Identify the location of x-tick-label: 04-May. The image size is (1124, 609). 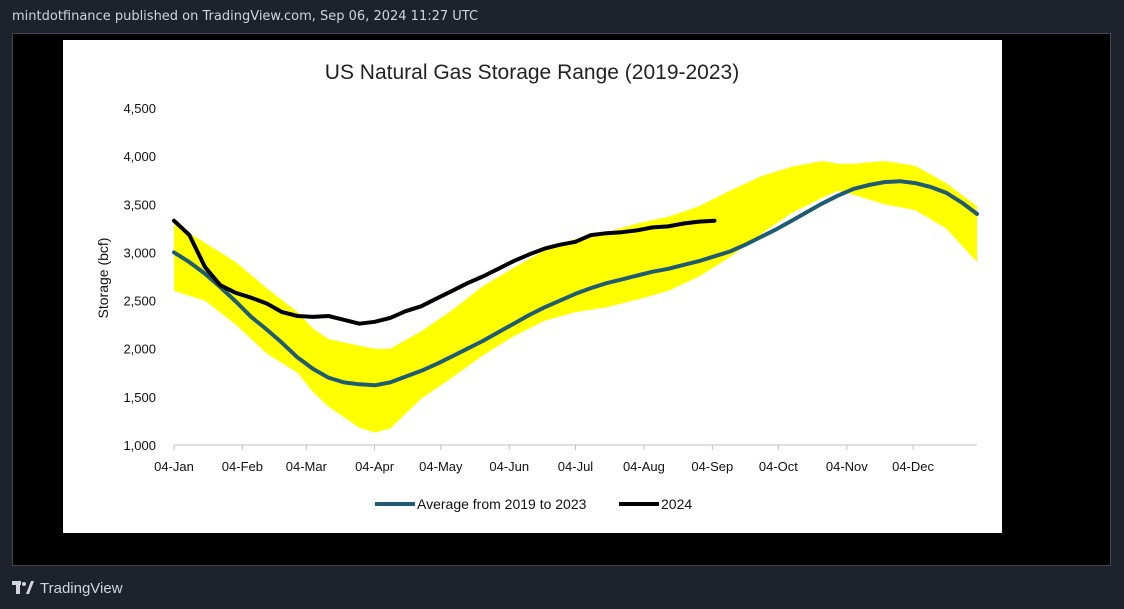
(441, 466).